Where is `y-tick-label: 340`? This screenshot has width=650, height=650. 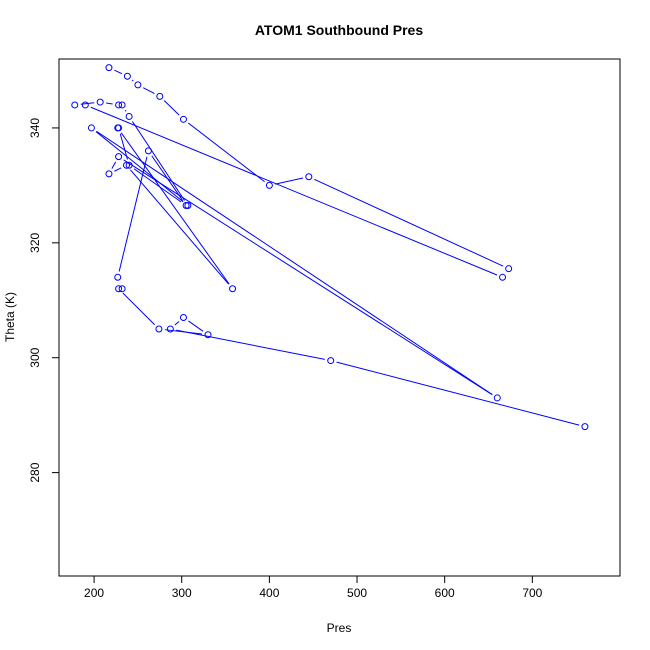
y-tick-label: 340 is located at coordinates (35, 128).